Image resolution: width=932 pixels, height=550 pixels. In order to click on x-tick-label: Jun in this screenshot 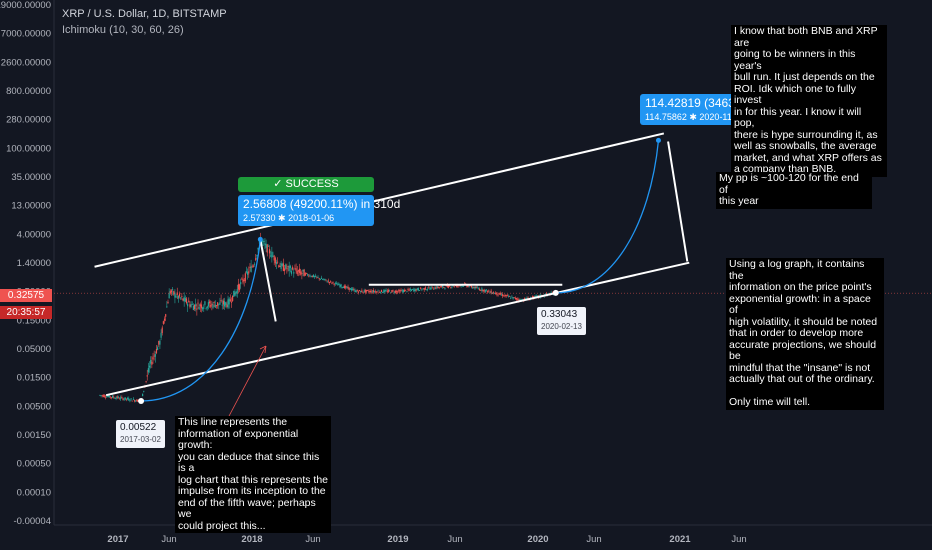, I will do `click(738, 539)`.